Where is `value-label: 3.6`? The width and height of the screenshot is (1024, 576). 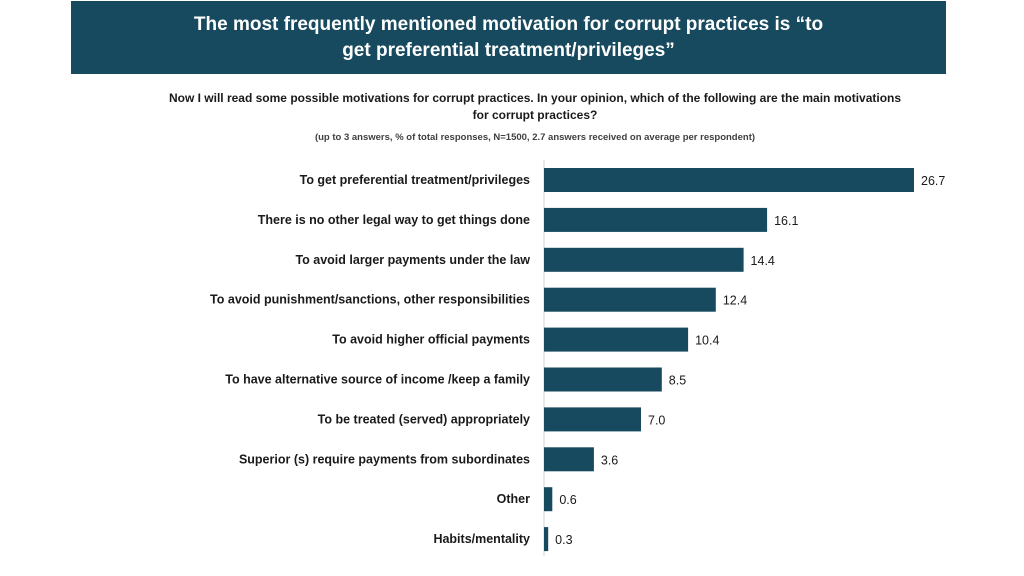
value-label: 3.6 is located at coordinates (609, 460).